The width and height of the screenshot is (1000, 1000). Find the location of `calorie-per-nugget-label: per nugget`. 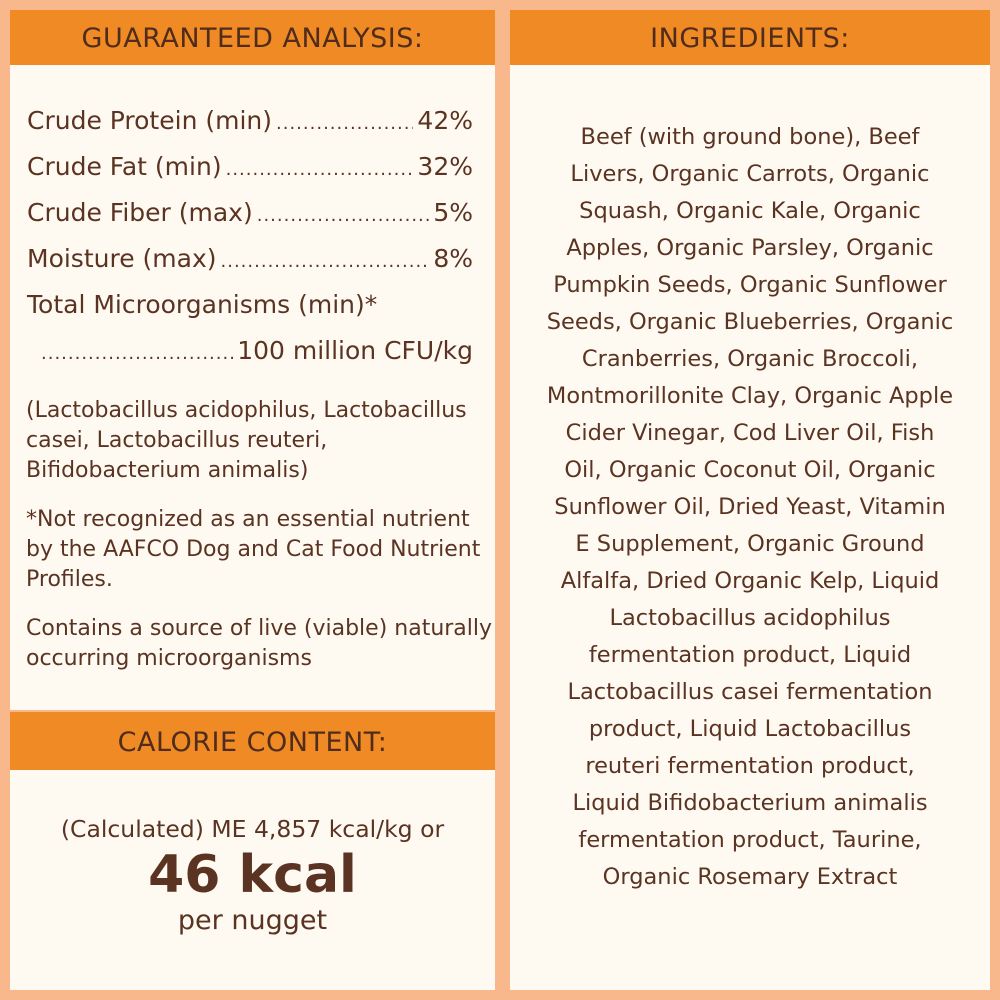

calorie-per-nugget-label: per nugget is located at coordinates (252, 920).